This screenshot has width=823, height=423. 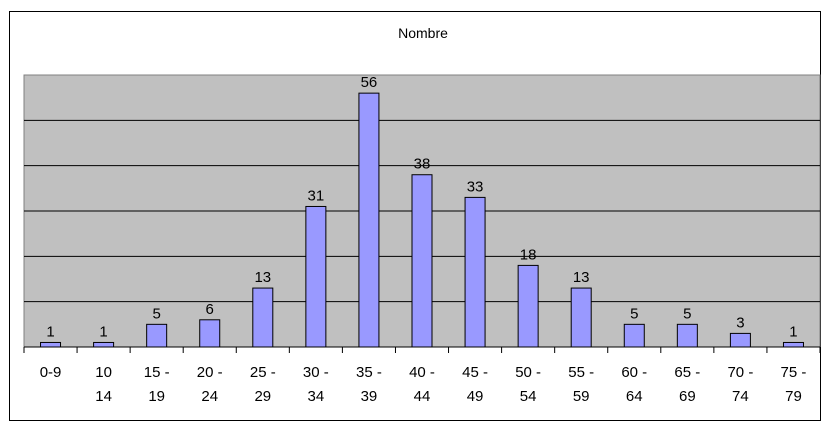 I want to click on x-tick-label: 40 -44, so click(x=422, y=384).